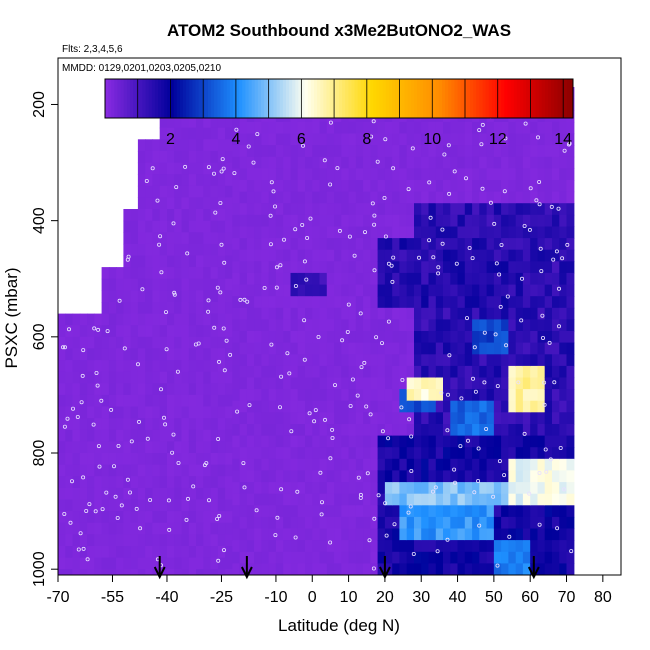 This screenshot has width=650, height=650. Describe the element at coordinates (235, 139) in the screenshot. I see `colorbar-tick-label: 4` at that location.